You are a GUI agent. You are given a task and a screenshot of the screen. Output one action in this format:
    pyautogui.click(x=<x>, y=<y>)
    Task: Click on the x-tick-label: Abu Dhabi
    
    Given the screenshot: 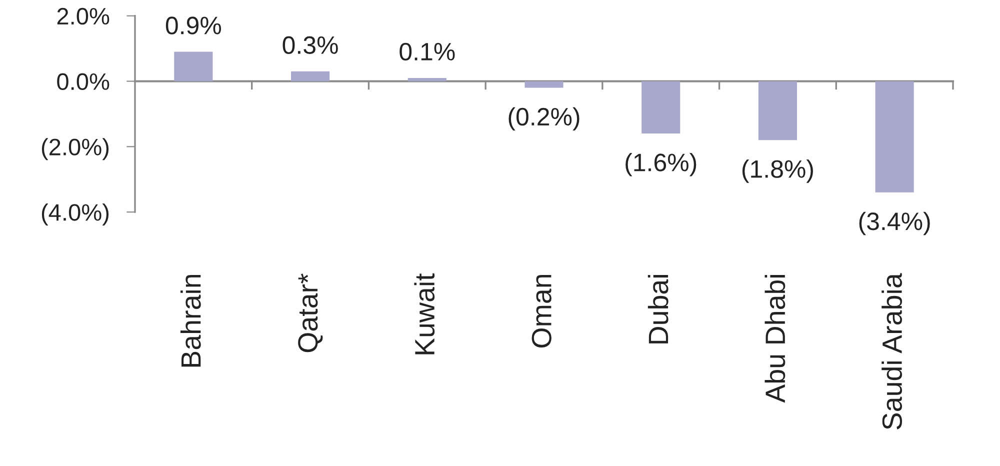 What is the action you would take?
    pyautogui.click(x=775, y=339)
    